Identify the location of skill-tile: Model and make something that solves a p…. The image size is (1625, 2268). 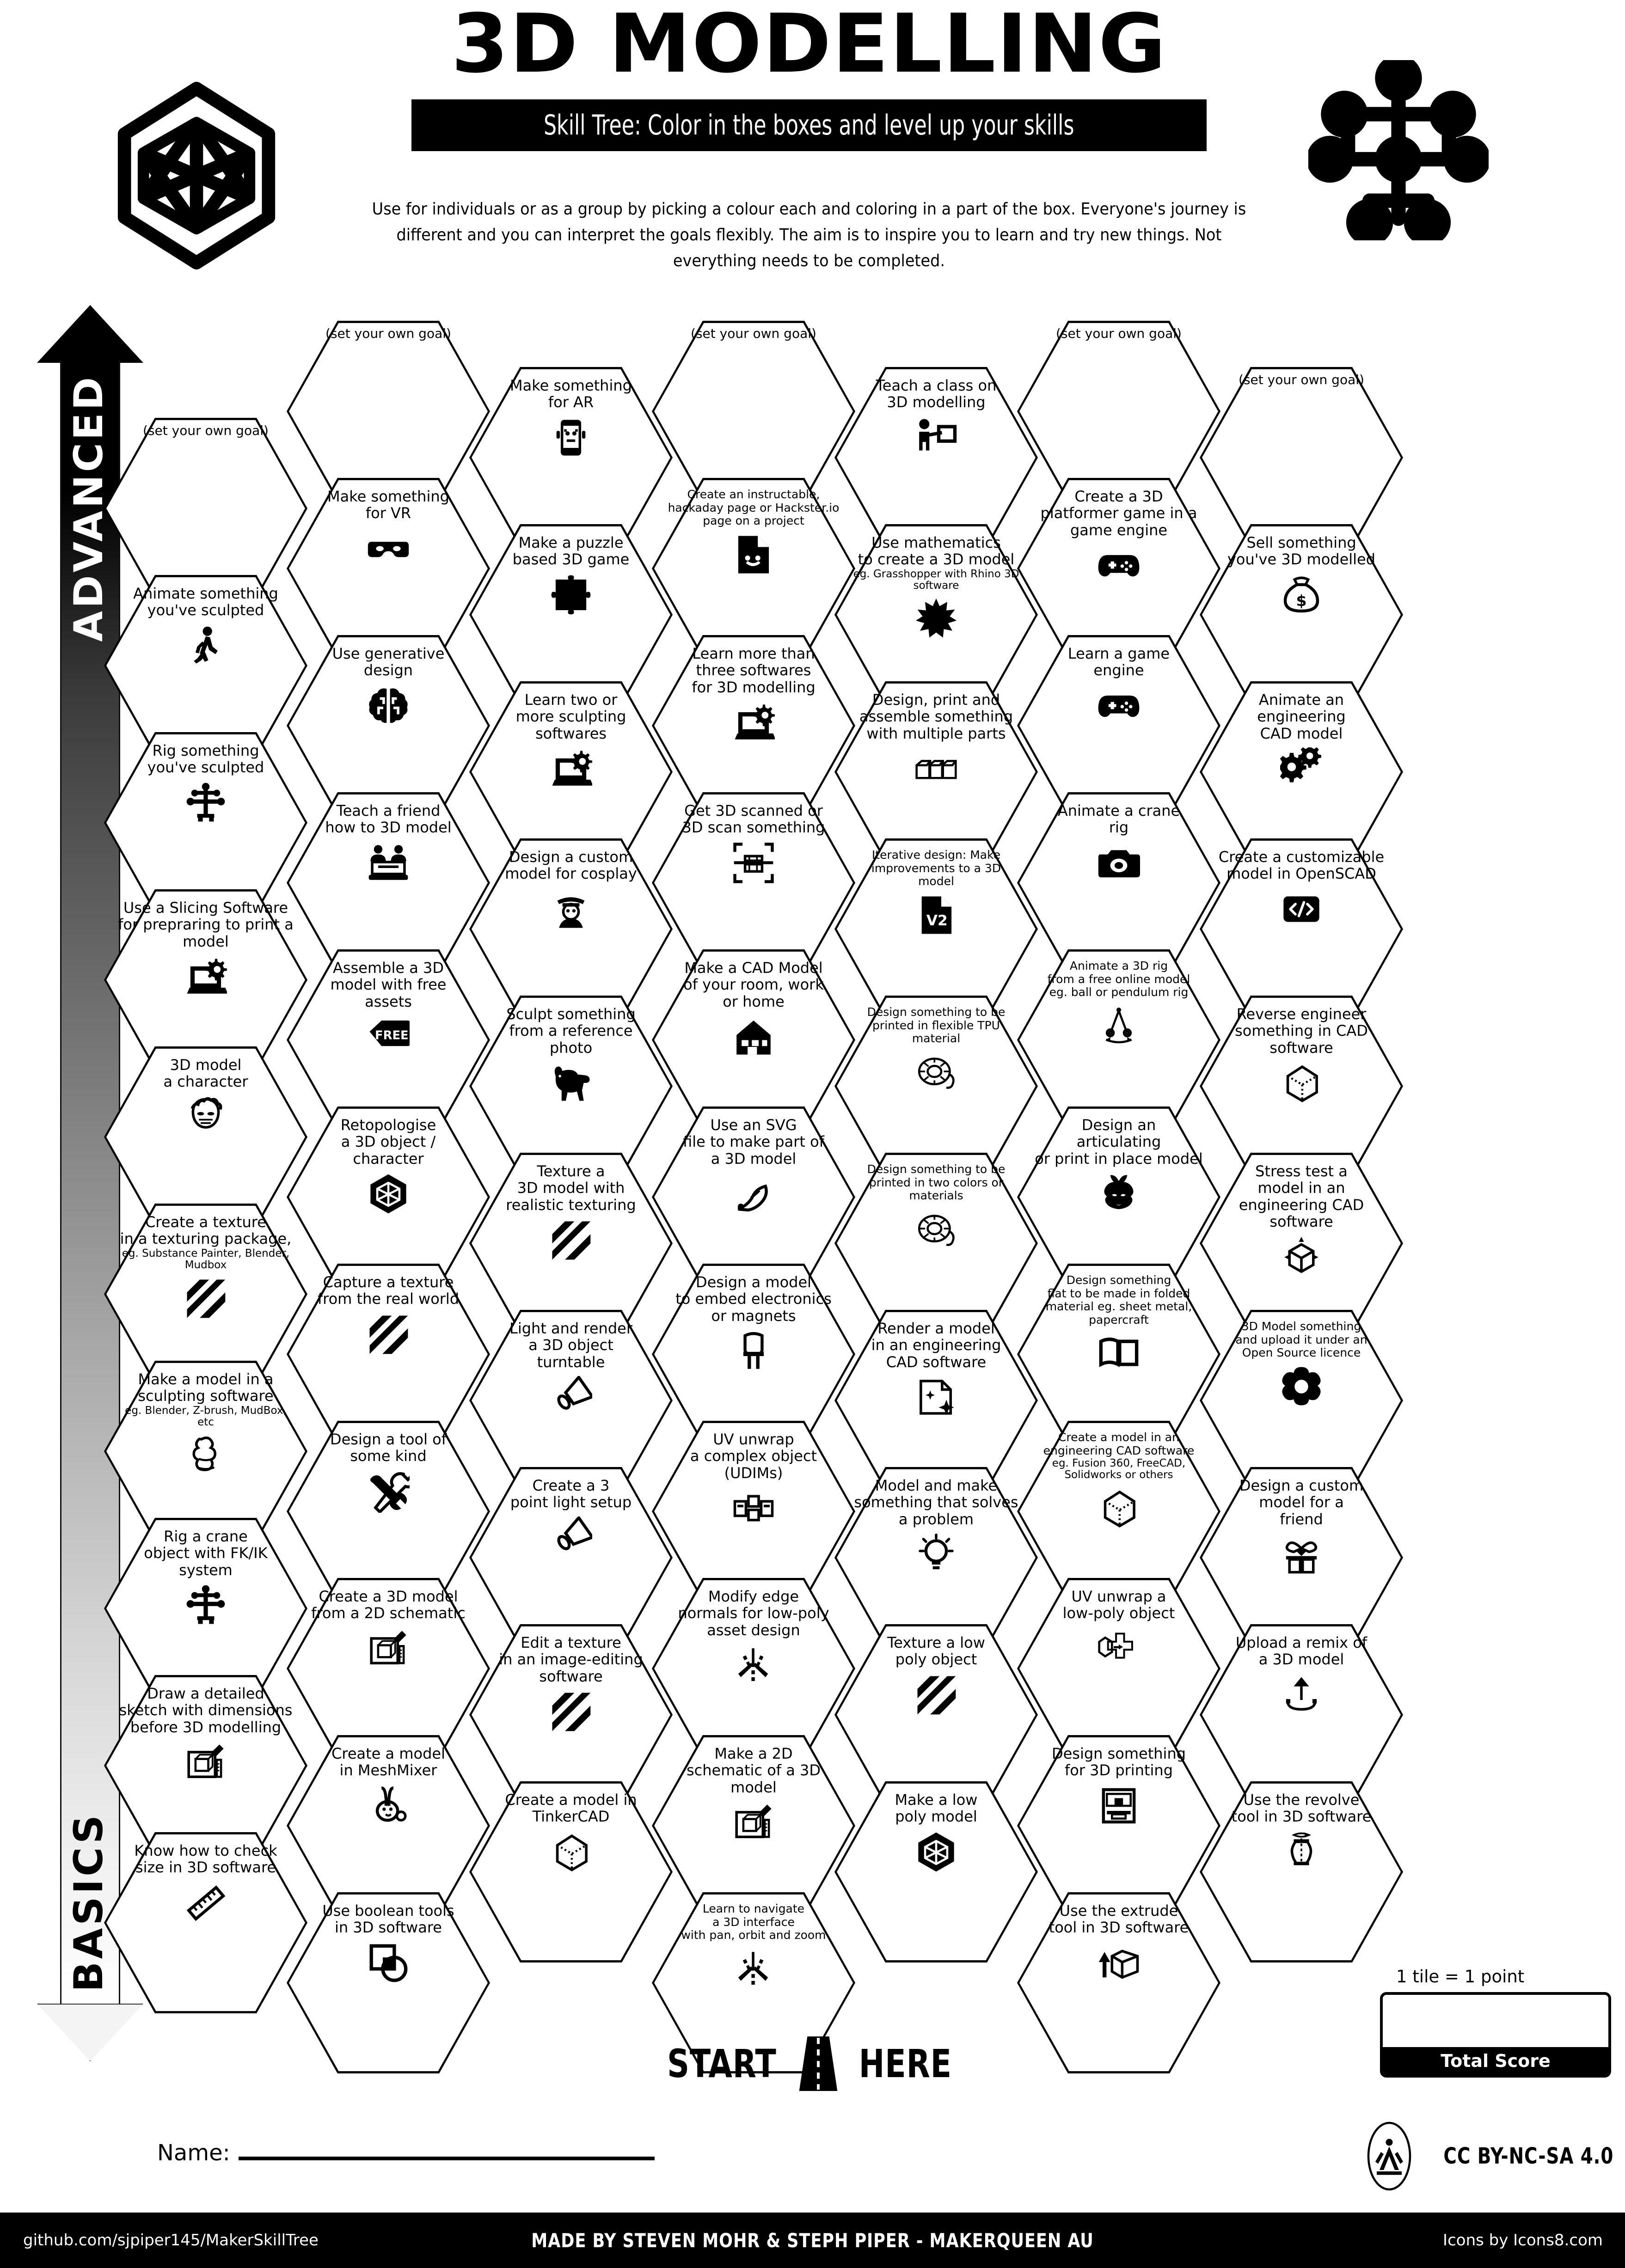
(936, 1557).